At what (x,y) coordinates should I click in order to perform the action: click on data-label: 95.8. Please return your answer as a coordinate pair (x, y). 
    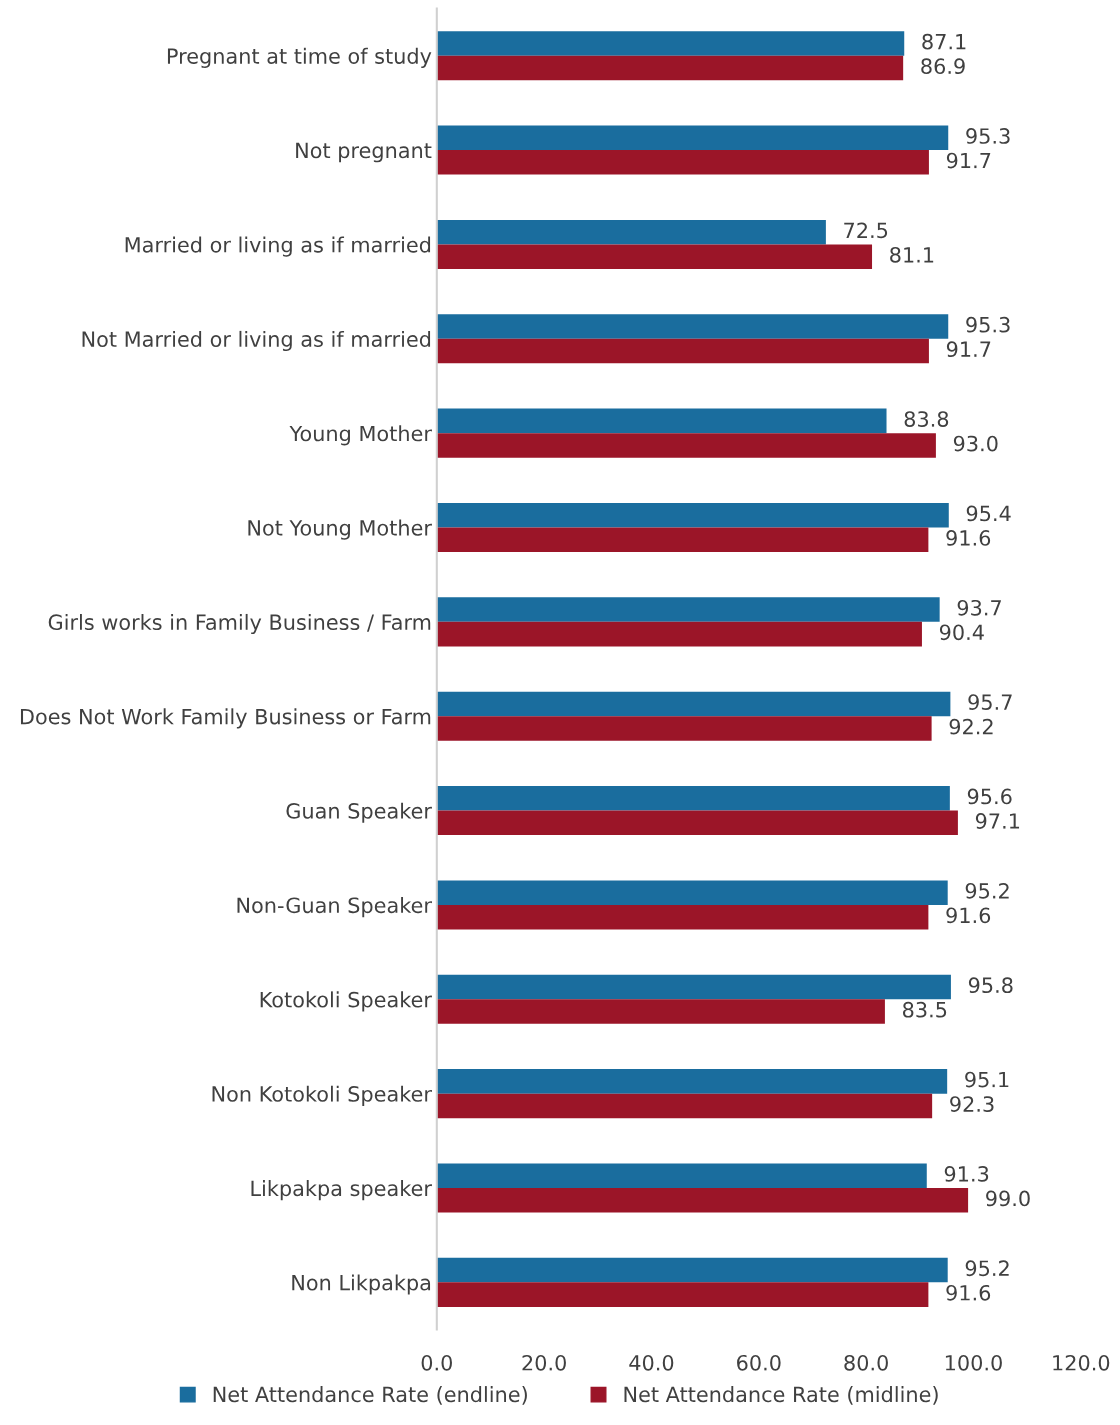
    Looking at the image, I should click on (990, 985).